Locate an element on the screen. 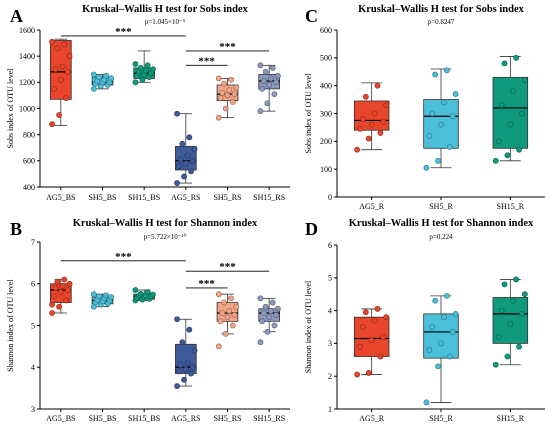  y-axis-label: Sobs index of OTU level is located at coordinates (10, 108).